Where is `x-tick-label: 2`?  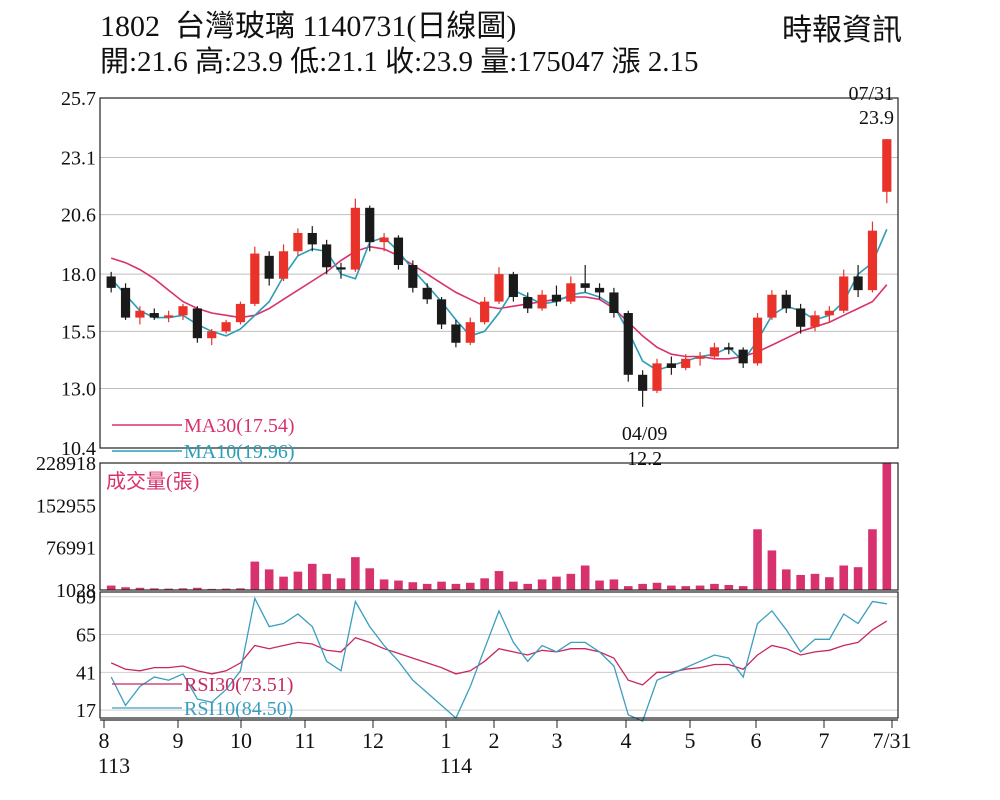 x-tick-label: 2 is located at coordinates (494, 740).